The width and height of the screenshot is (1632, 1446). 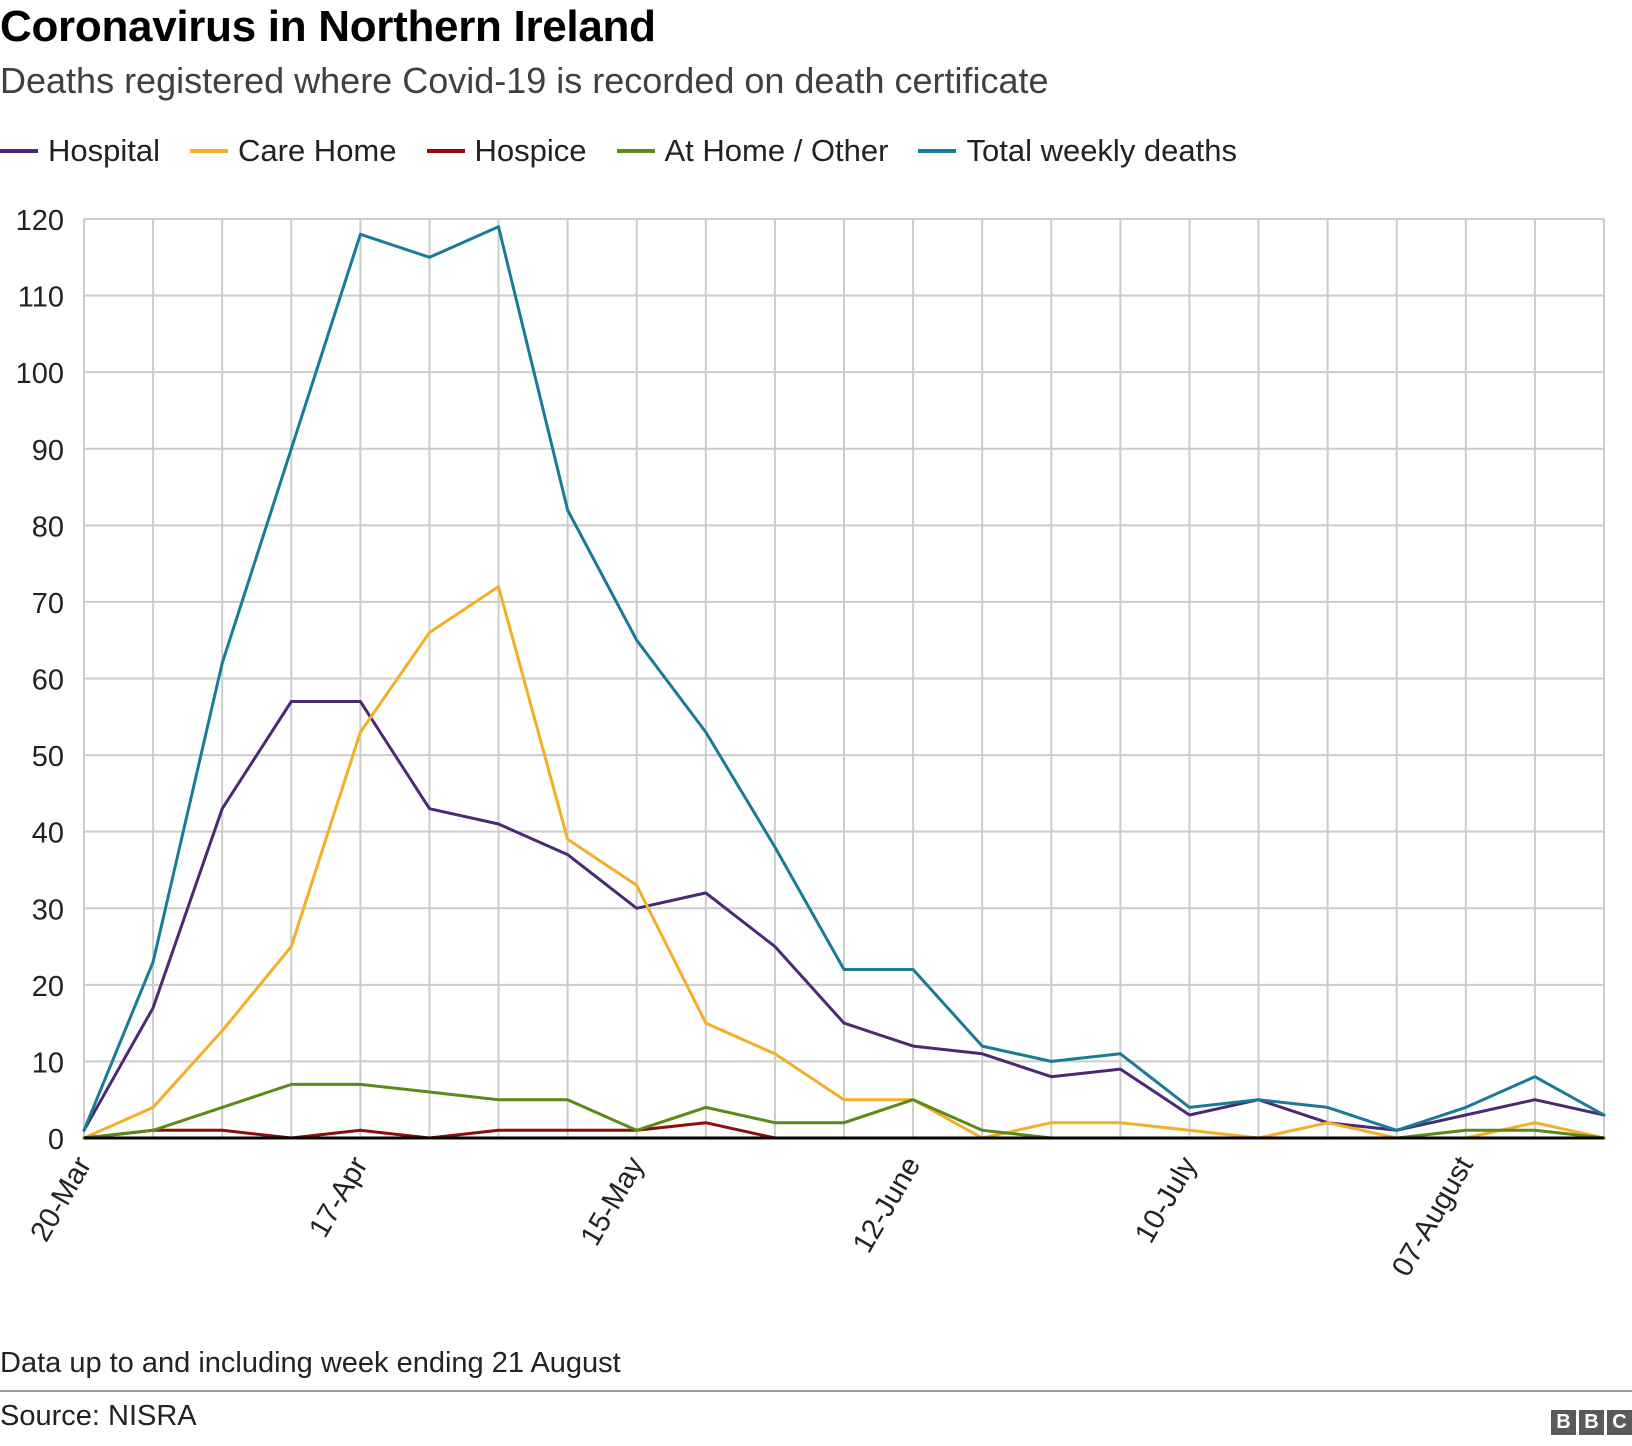 What do you see at coordinates (1433, 1217) in the screenshot?
I see `x-tick-label: 07-August` at bounding box center [1433, 1217].